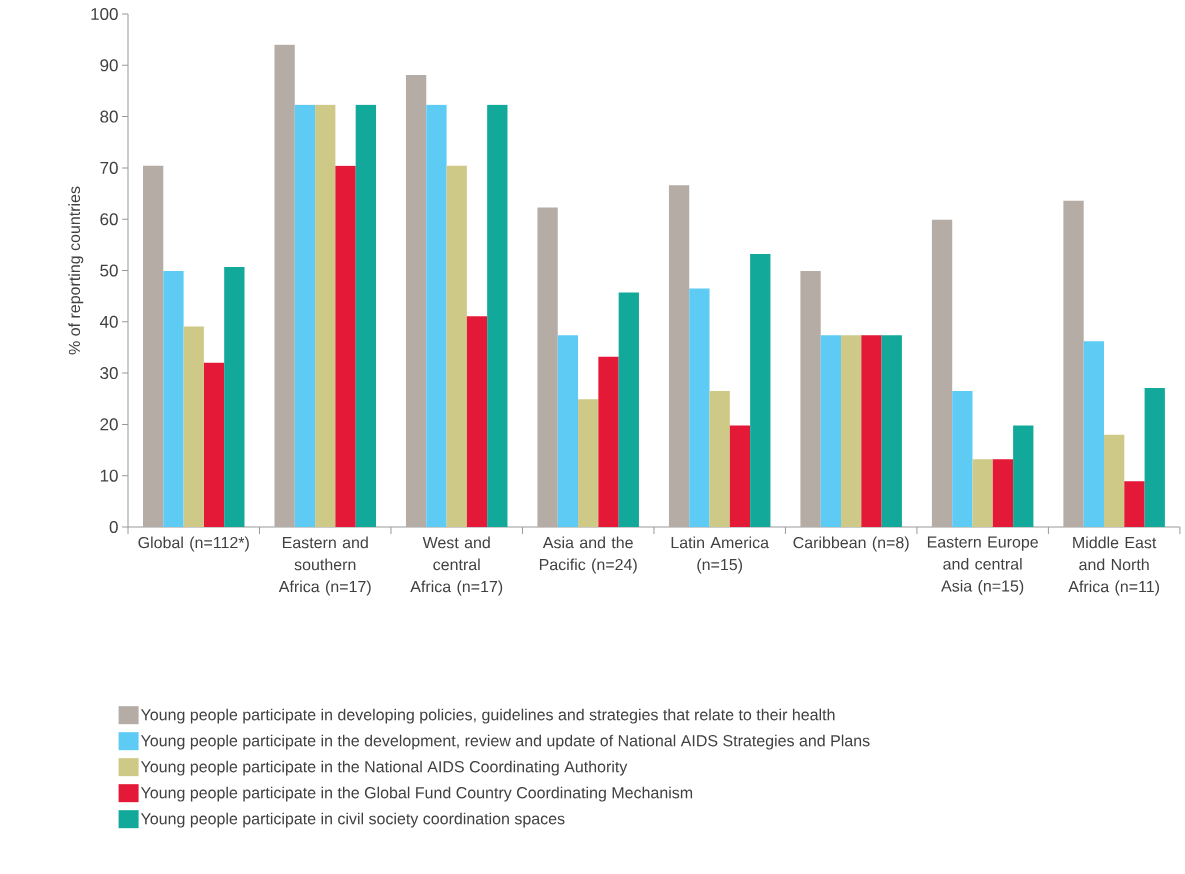 The image size is (1185, 874). Describe the element at coordinates (76, 270) in the screenshot. I see `y-axis-title: % of reporting countries` at that location.